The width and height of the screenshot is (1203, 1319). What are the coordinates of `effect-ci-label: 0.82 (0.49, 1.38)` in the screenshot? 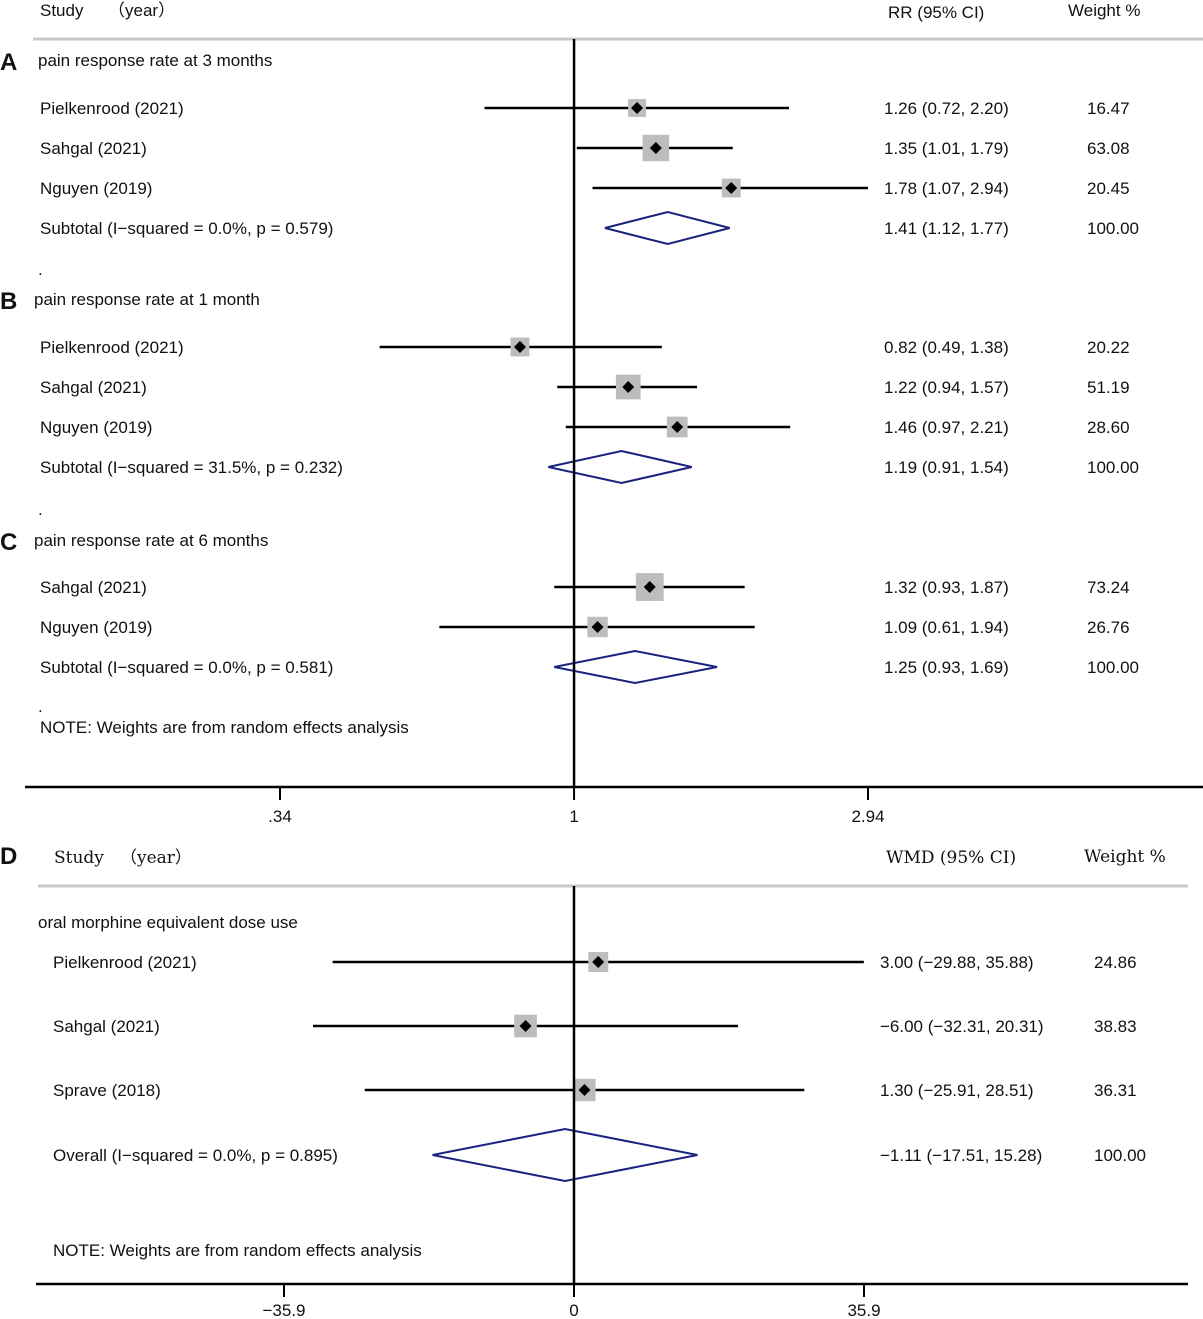 It's located at (946, 347).